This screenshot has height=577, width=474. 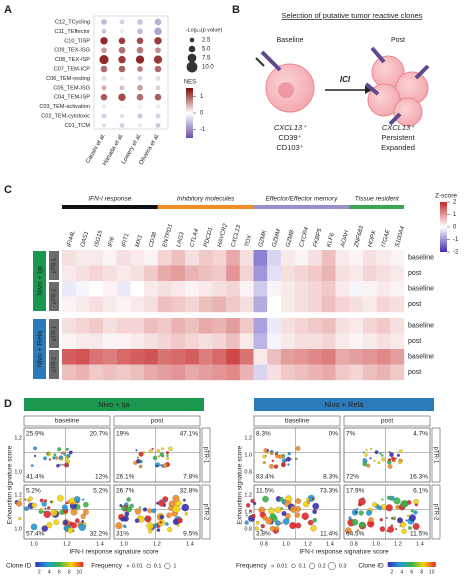 What do you see at coordinates (40, 281) in the screenshot?
I see `cohort-label: Nivo + Ipi` at bounding box center [40, 281].